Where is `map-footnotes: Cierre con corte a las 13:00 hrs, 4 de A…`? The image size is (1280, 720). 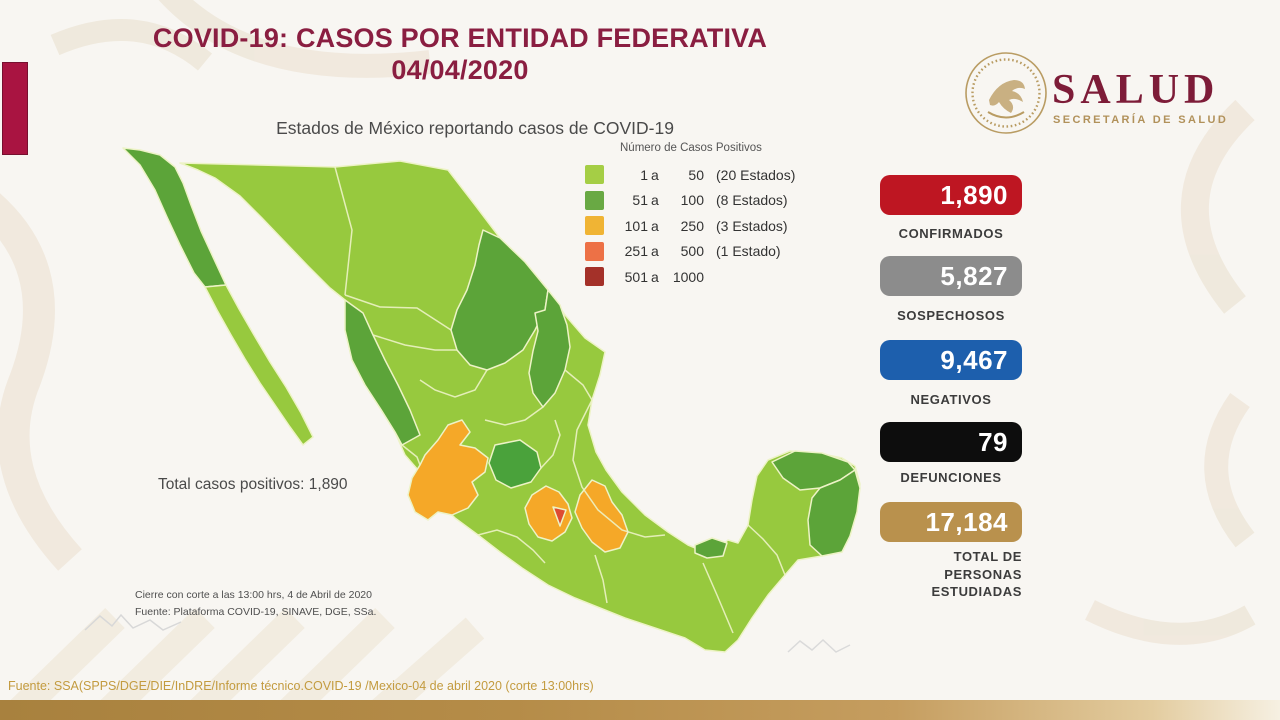
map-footnotes: Cierre con corte a las 13:00 hrs, 4 de A… is located at coordinates (255, 604).